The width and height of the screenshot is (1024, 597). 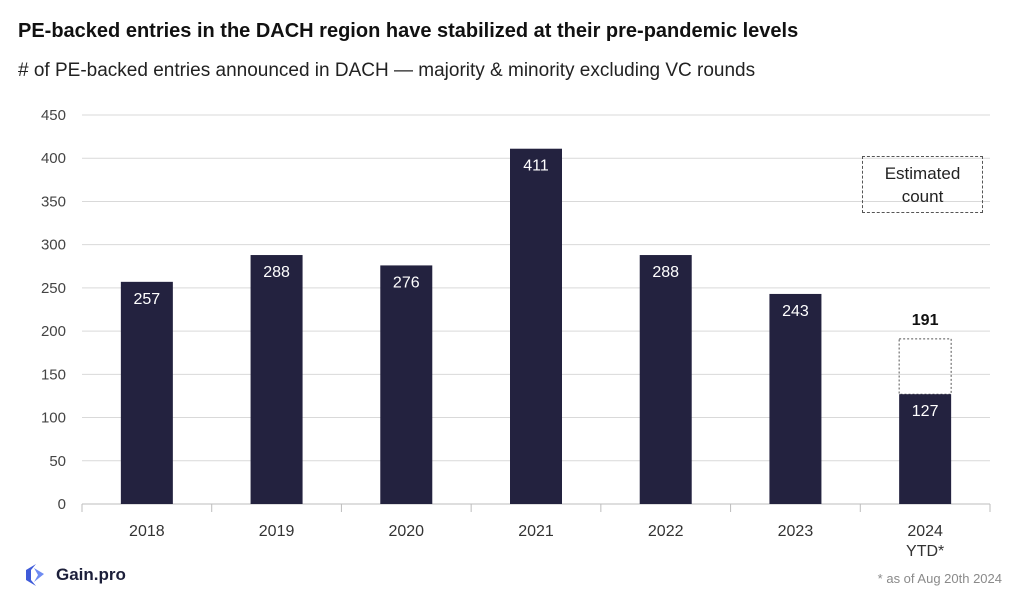 I want to click on y-tick-label: 150, so click(x=53, y=374).